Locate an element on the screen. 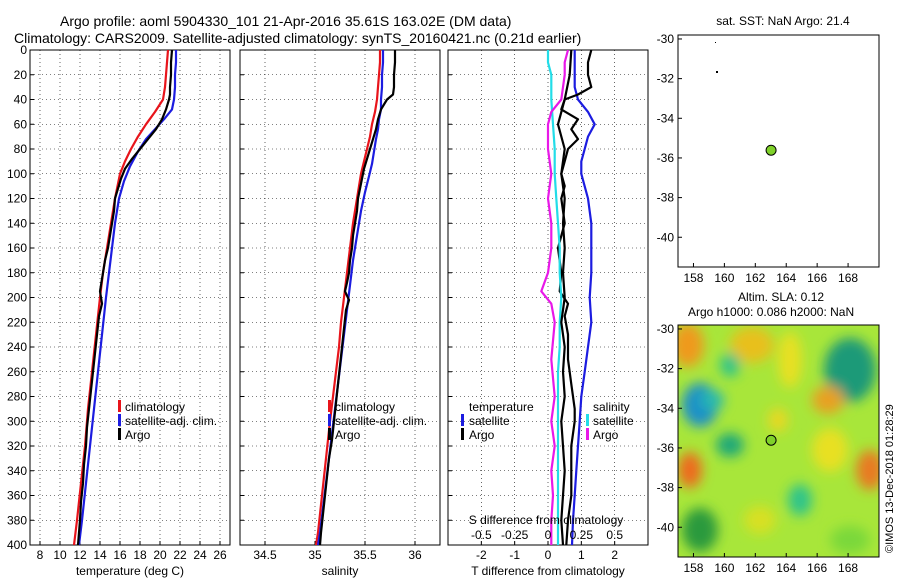 Image resolution: width=900 pixels, height=580 pixels. difference-xlabel: T difference from climatology is located at coordinates (548, 571).